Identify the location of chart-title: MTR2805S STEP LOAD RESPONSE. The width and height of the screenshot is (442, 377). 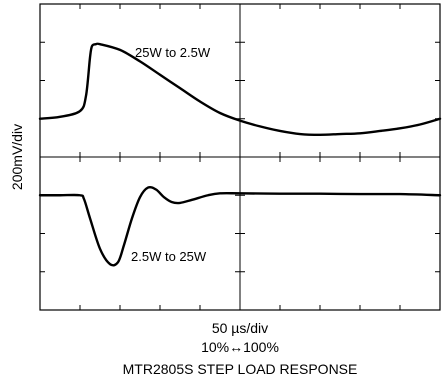
(240, 369).